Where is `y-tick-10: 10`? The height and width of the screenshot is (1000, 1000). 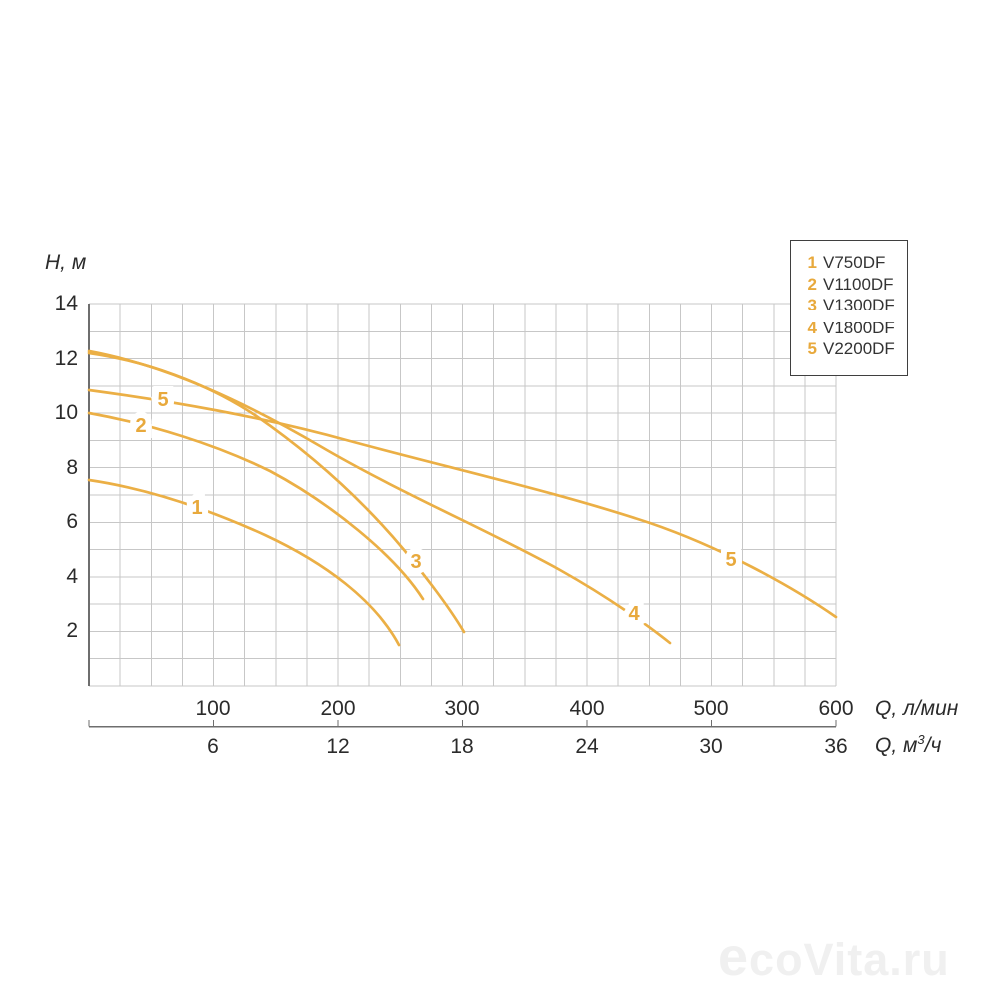
y-tick-10: 10 is located at coordinates (66, 412).